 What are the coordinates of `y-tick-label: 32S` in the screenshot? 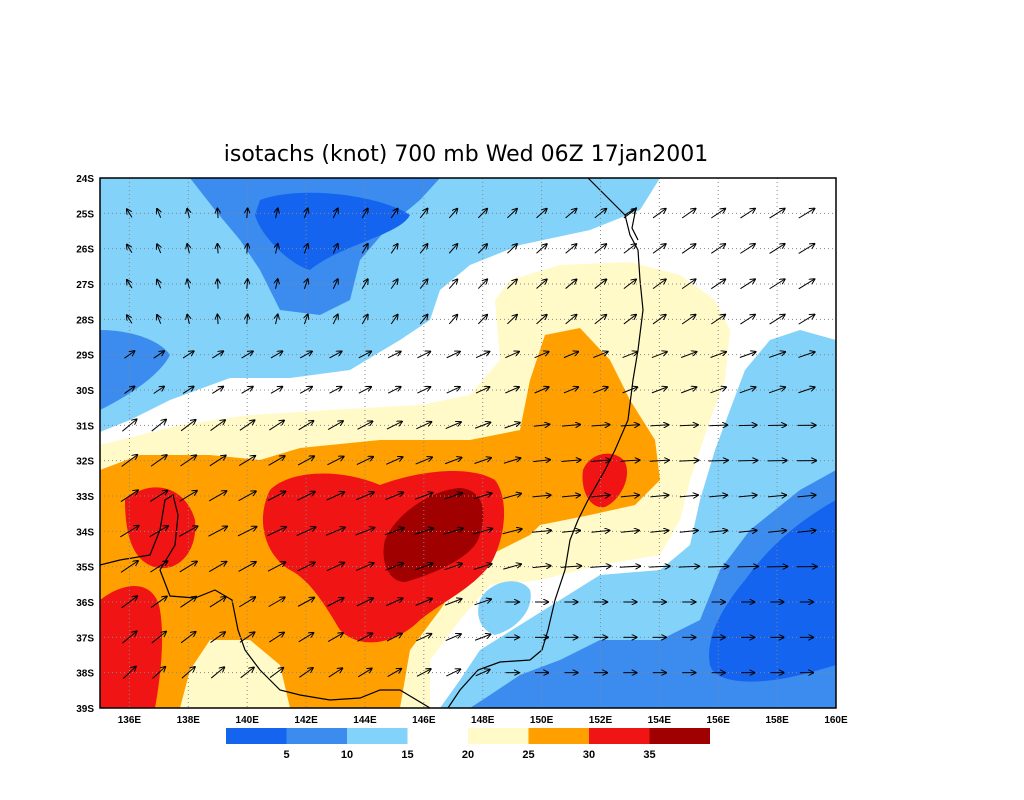 It's located at (85, 462).